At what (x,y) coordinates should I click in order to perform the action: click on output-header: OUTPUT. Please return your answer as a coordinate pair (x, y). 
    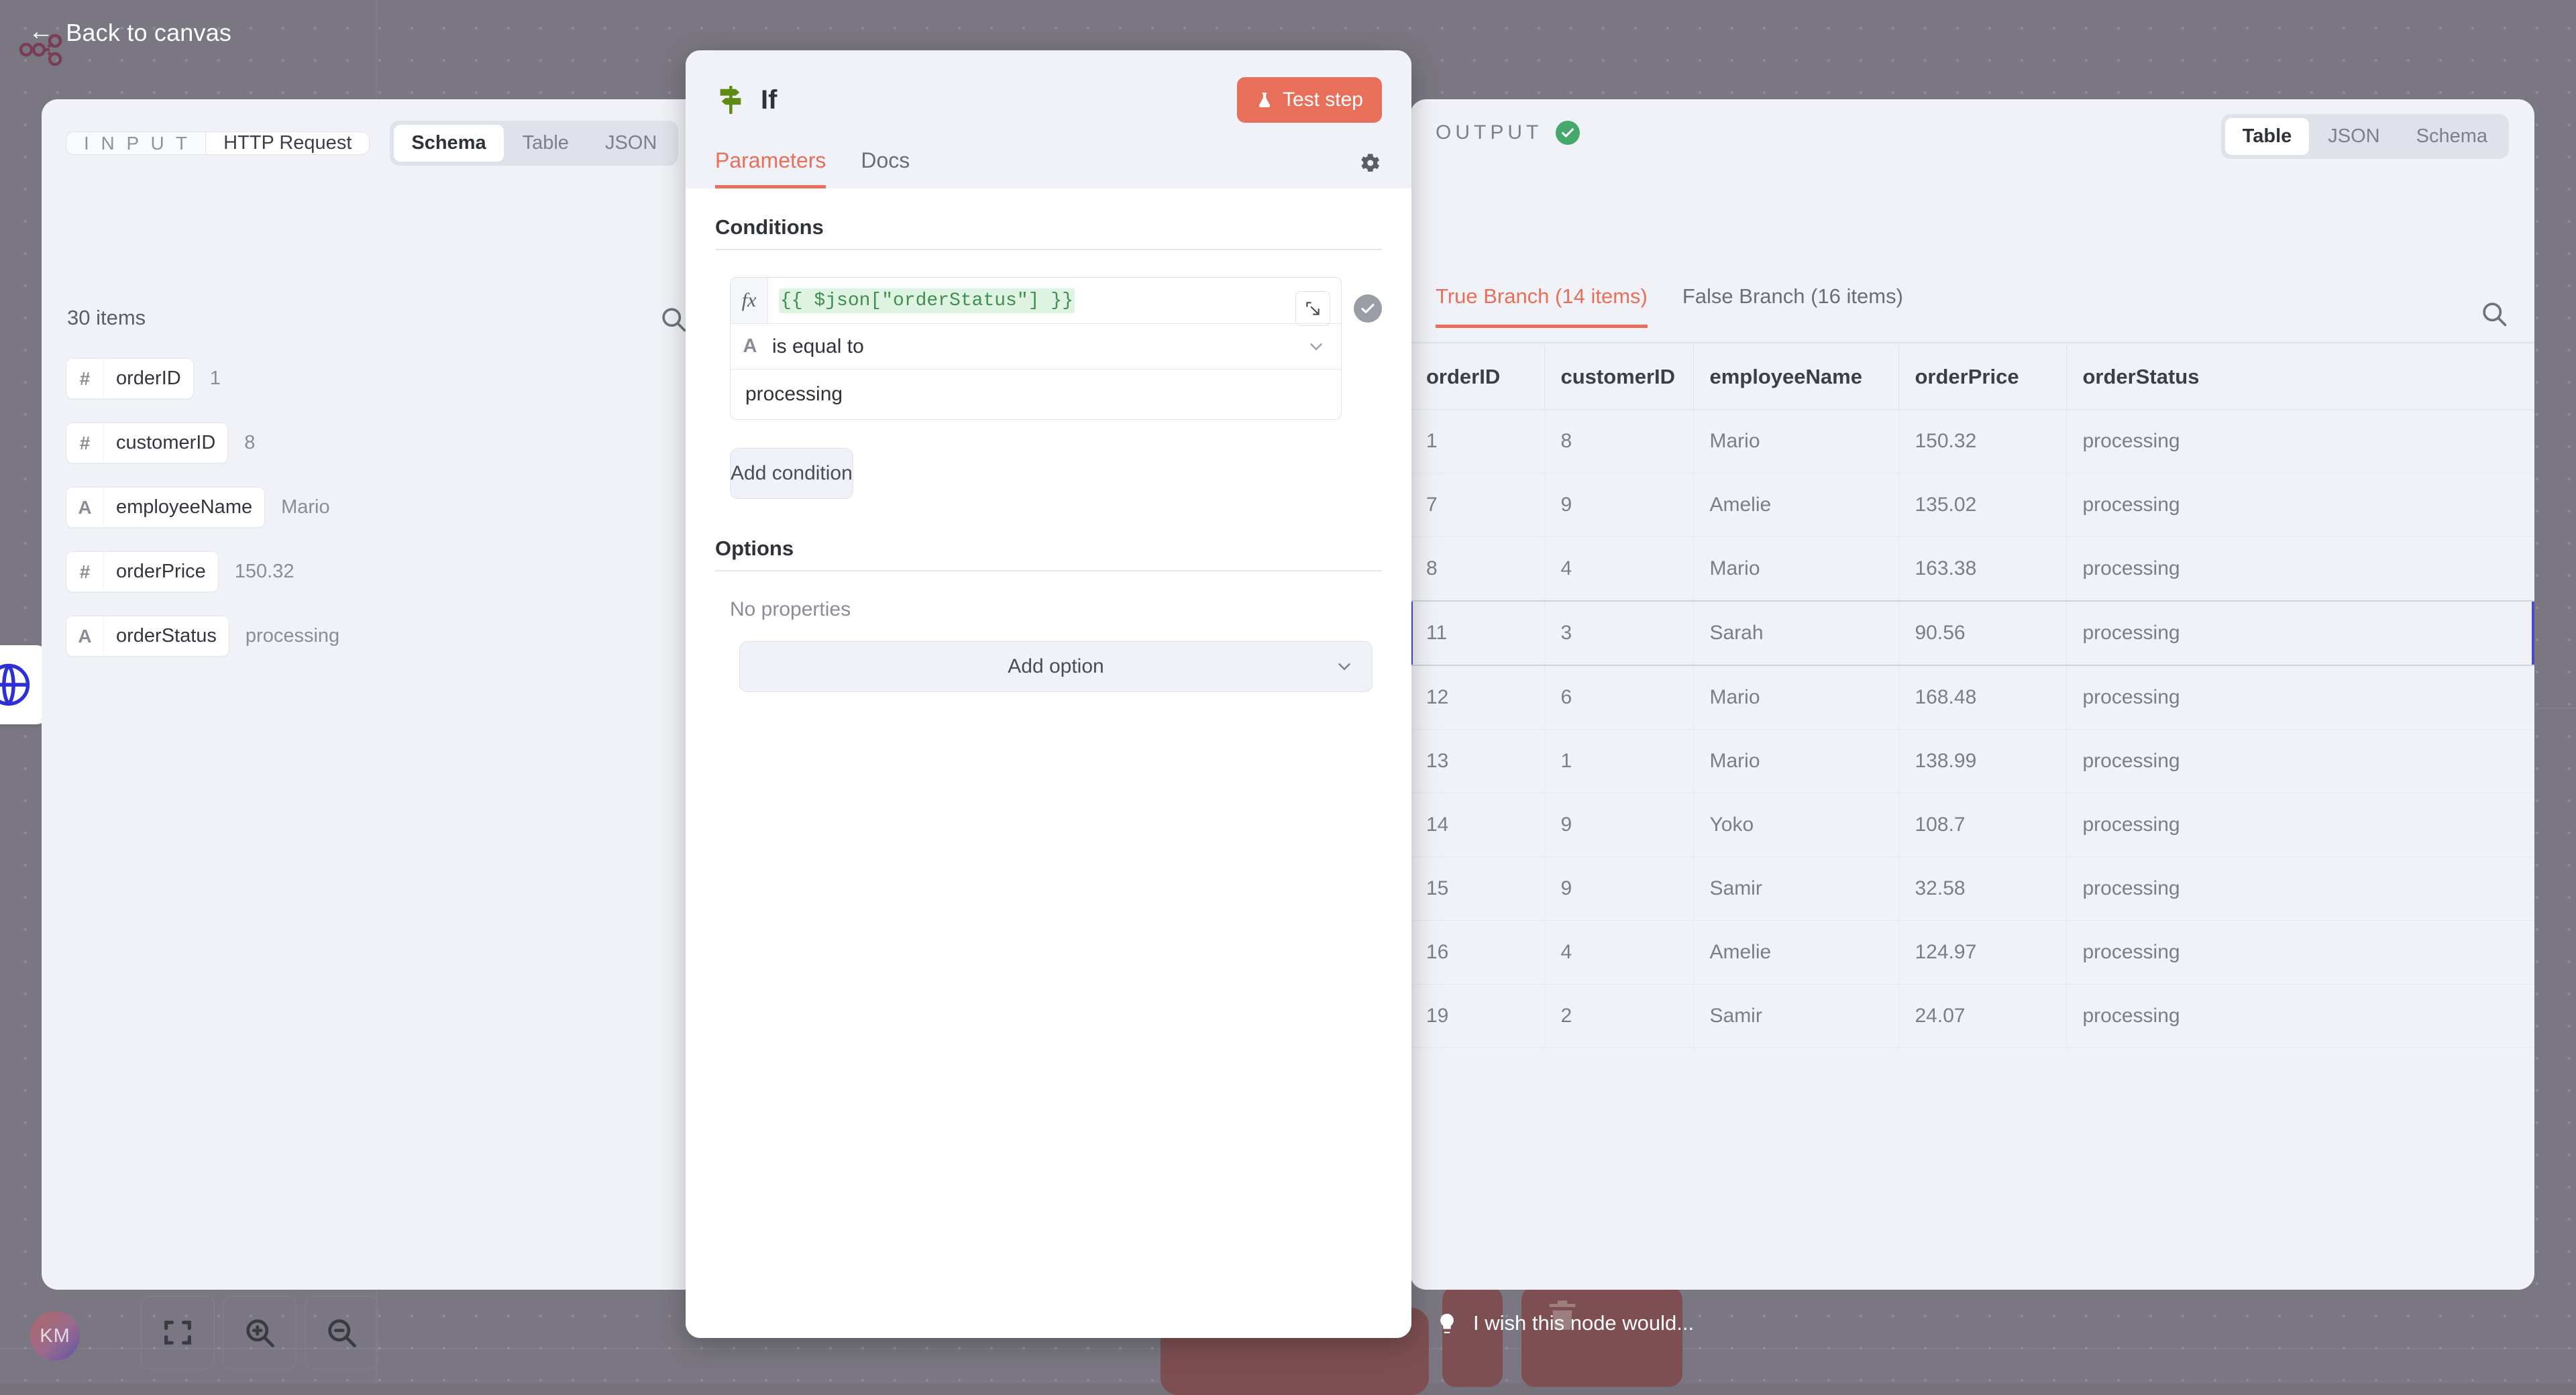
    Looking at the image, I should click on (1508, 133).